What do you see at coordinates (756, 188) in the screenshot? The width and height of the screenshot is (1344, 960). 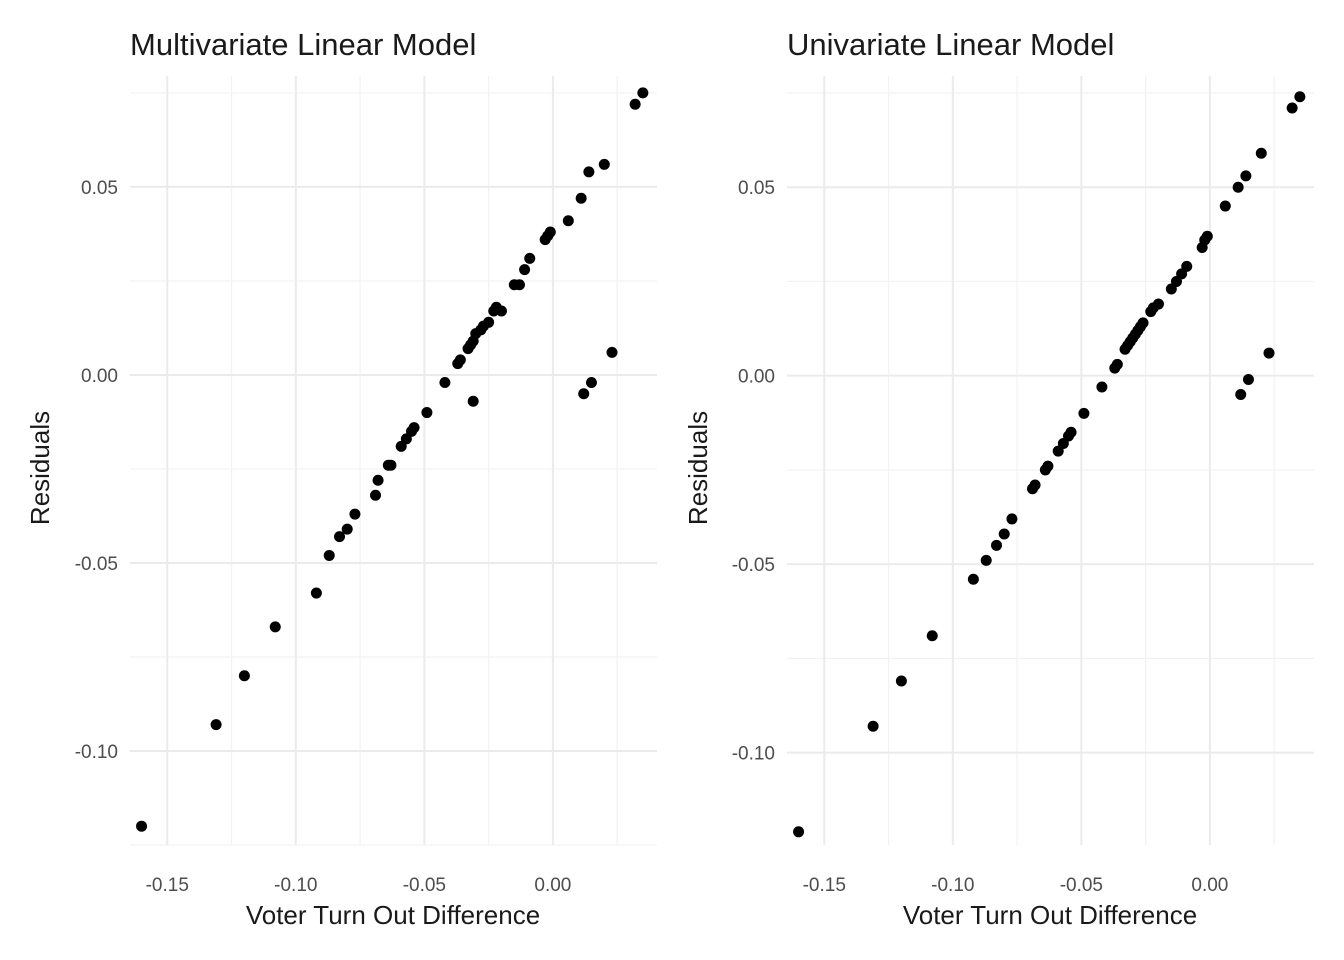 I see `univariate-y-tick-label: 0.05` at bounding box center [756, 188].